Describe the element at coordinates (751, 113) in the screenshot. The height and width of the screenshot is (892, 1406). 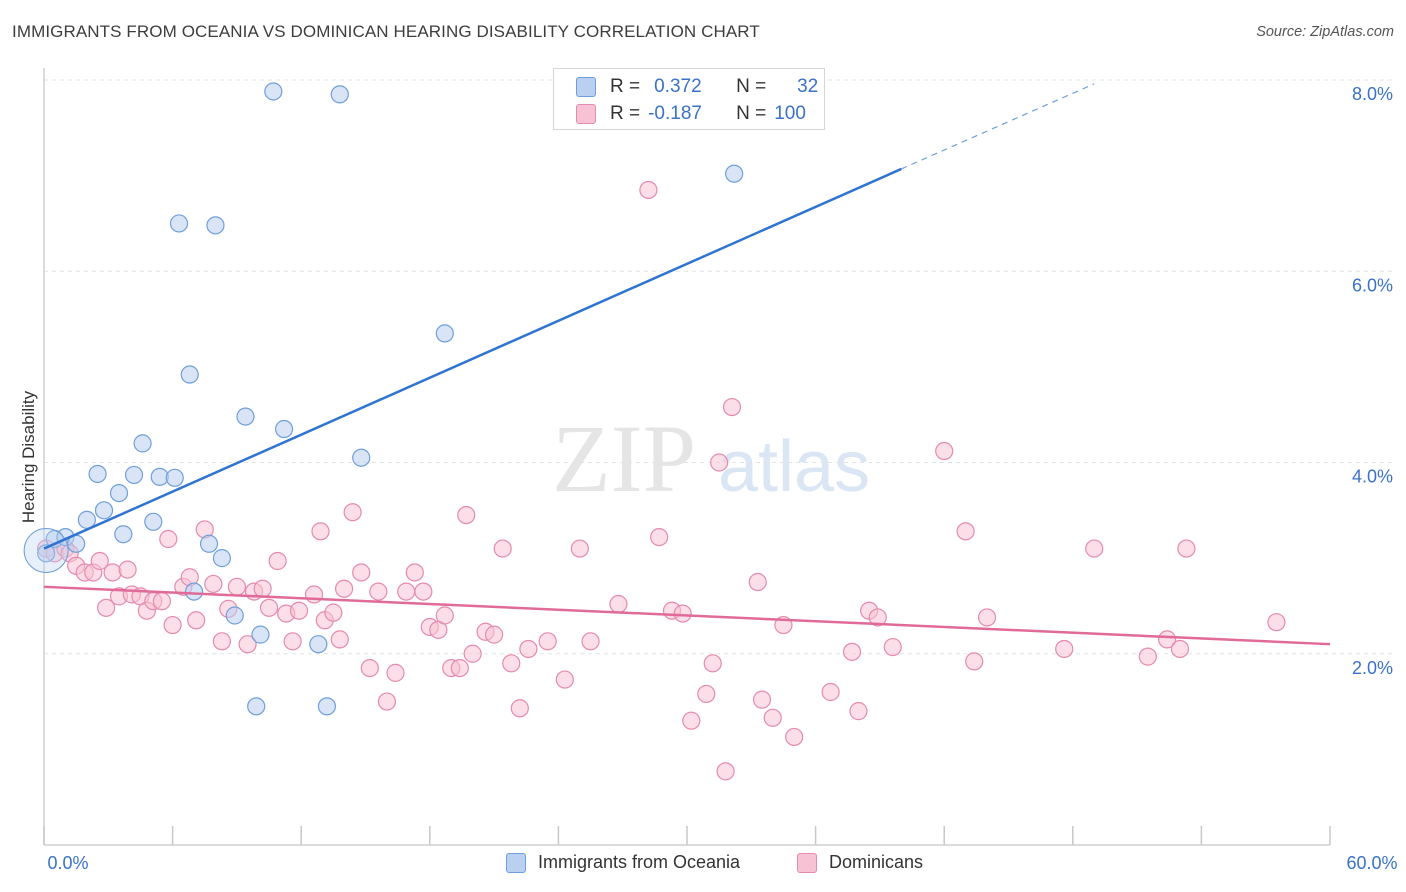
I see `n-label: N =` at that location.